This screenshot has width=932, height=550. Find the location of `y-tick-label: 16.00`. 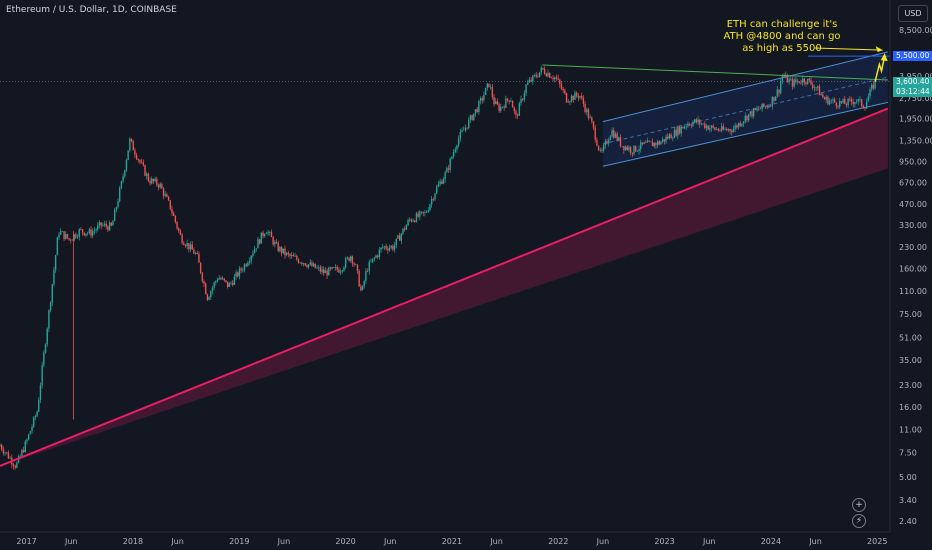

y-tick-label: 16.00 is located at coordinates (910, 407).